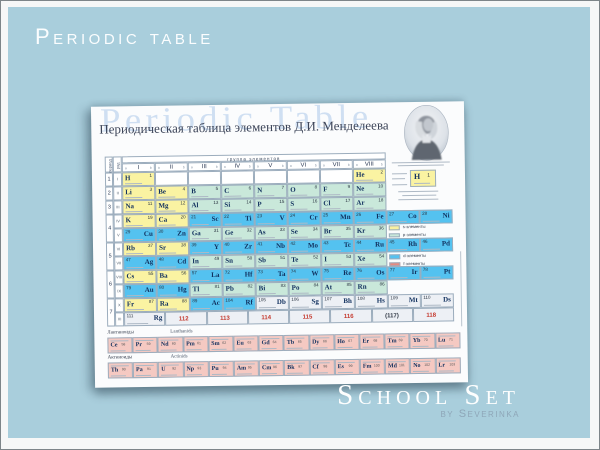  Describe the element at coordinates (182, 261) in the screenshot. I see `element-symbol: Cd` at that location.